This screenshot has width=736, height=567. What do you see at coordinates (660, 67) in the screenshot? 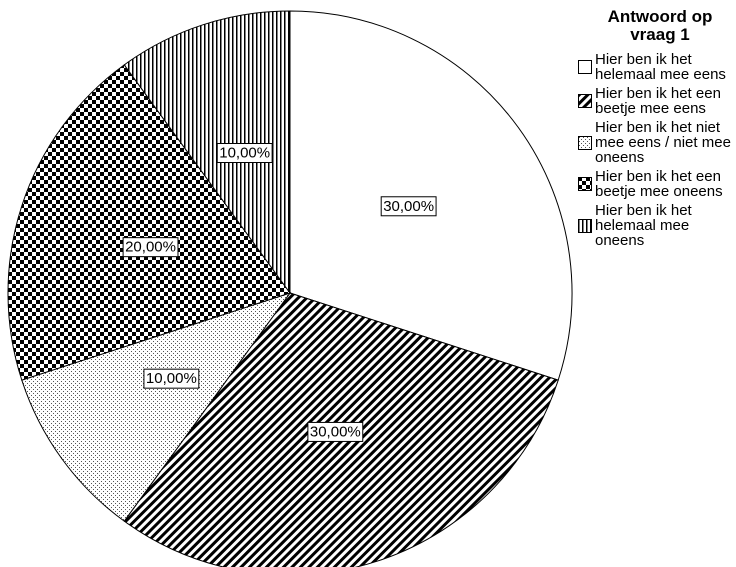
I see `legend-label: Hier ben ik het helemaal mee eens` at bounding box center [660, 67].